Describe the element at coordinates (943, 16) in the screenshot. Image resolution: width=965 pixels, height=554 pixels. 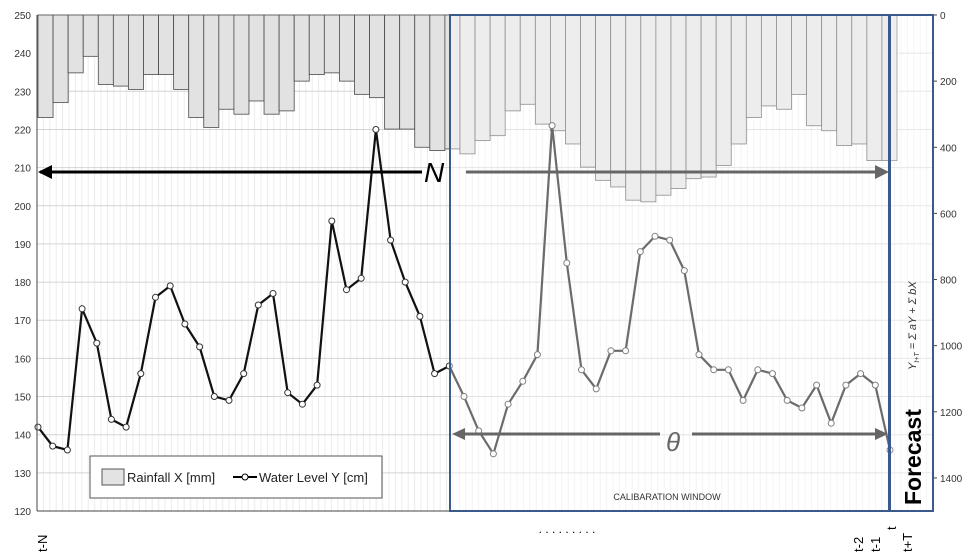
I see `right-tick-label: 0` at that location.